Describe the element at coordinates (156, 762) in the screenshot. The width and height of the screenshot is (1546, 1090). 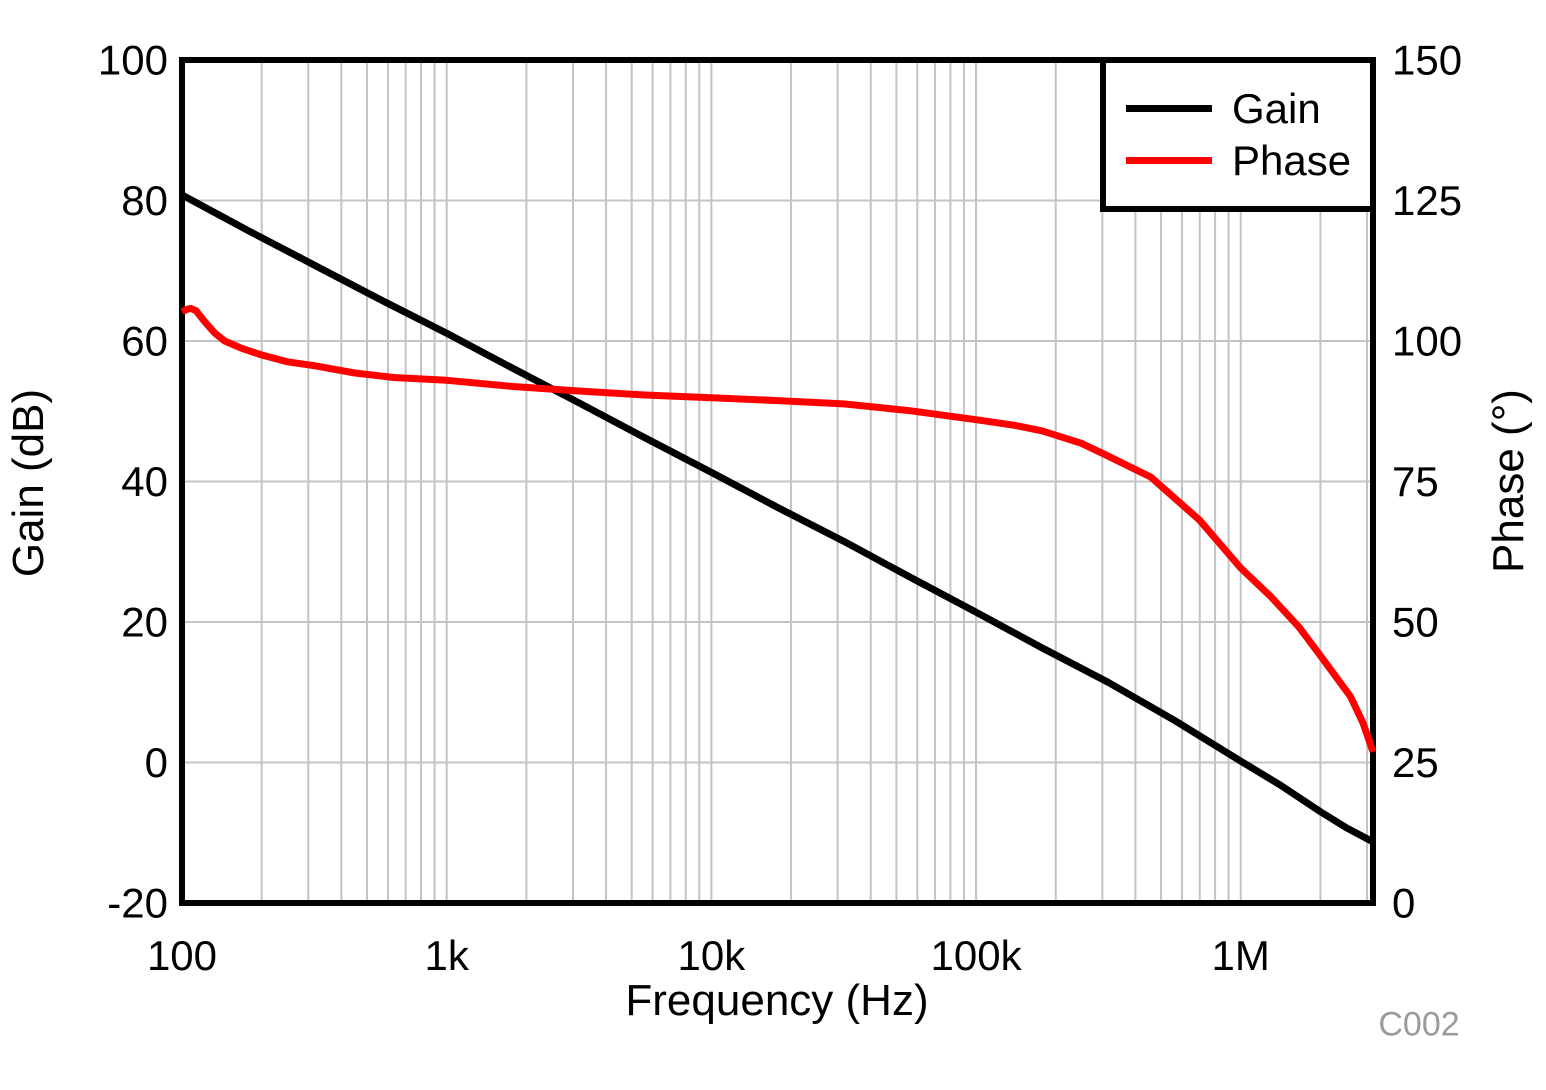
I see `left-tick-label: 0` at that location.